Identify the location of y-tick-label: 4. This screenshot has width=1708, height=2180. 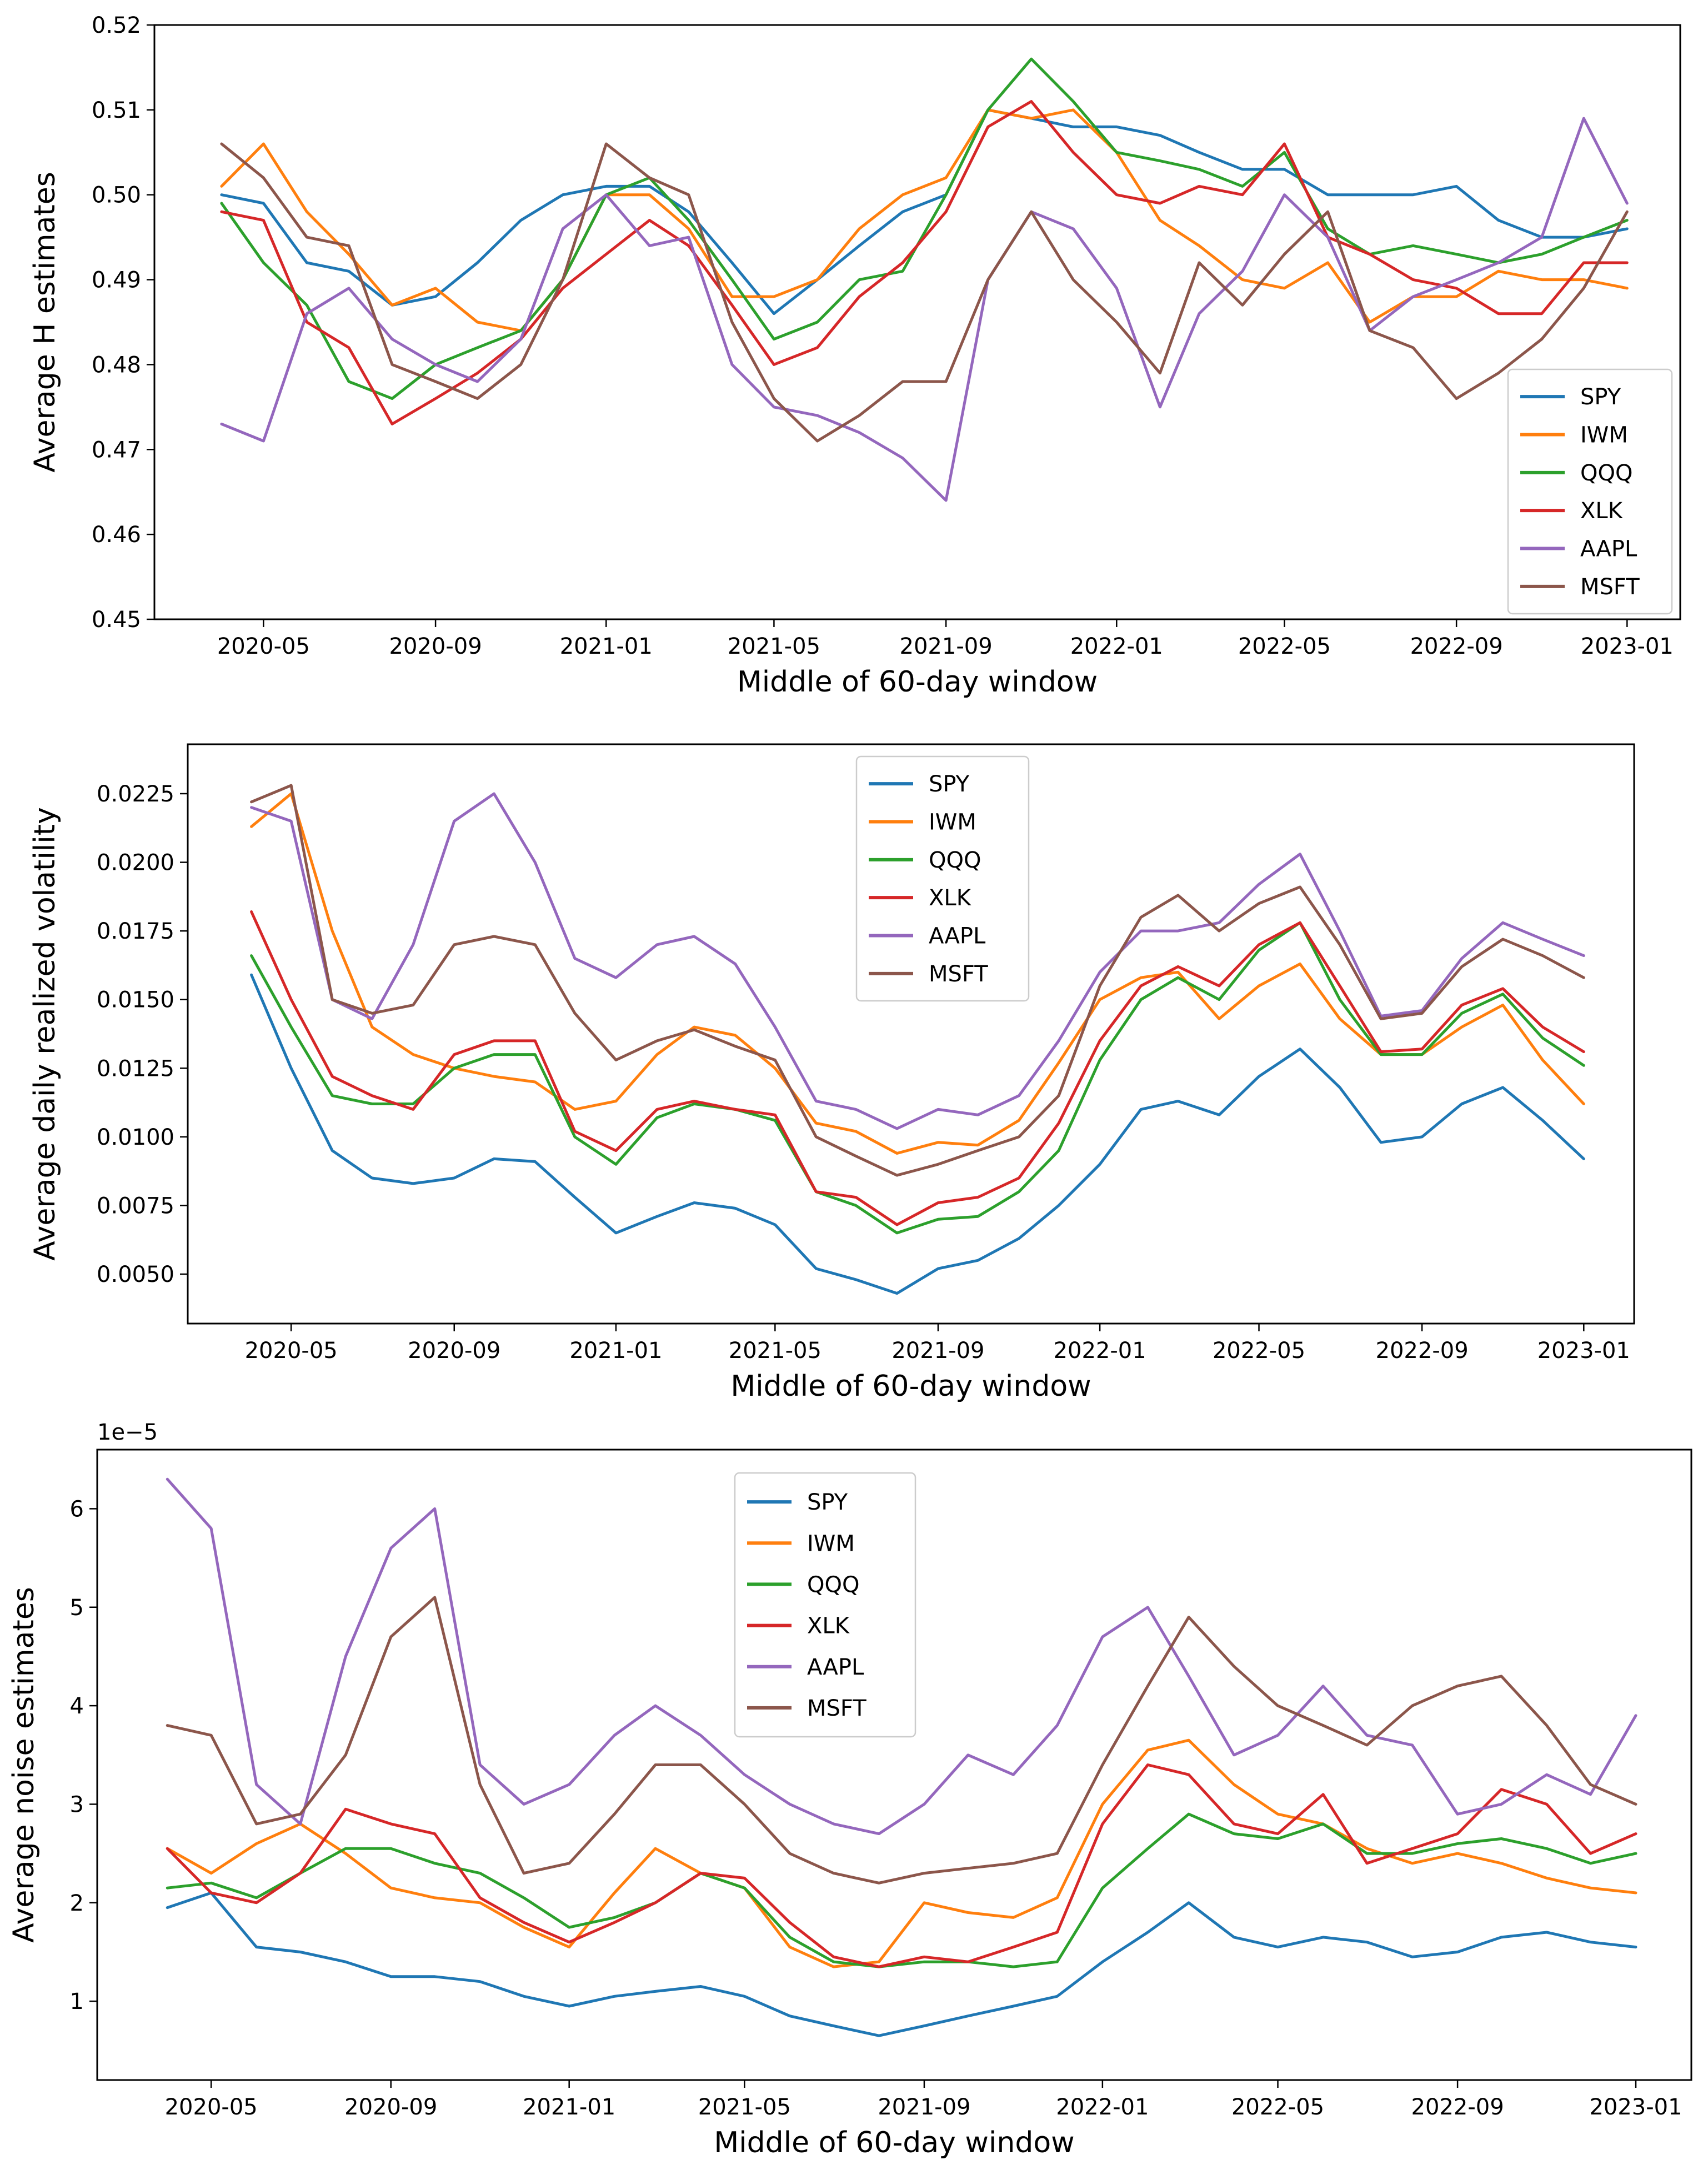
(77, 1706).